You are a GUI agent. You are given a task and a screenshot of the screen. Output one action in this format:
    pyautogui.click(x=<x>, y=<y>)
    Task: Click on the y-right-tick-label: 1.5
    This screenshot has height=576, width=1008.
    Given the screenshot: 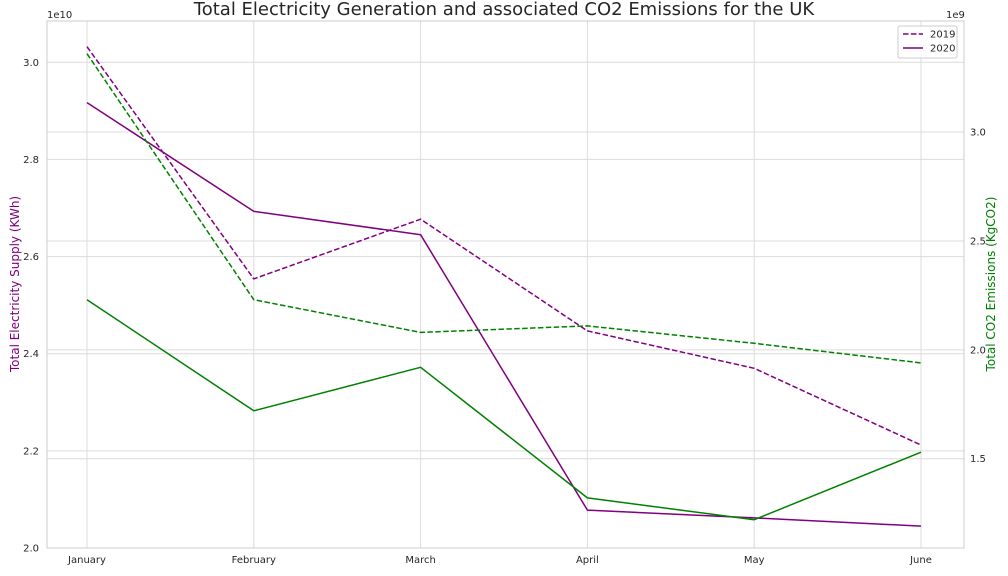 What is the action you would take?
    pyautogui.click(x=978, y=459)
    